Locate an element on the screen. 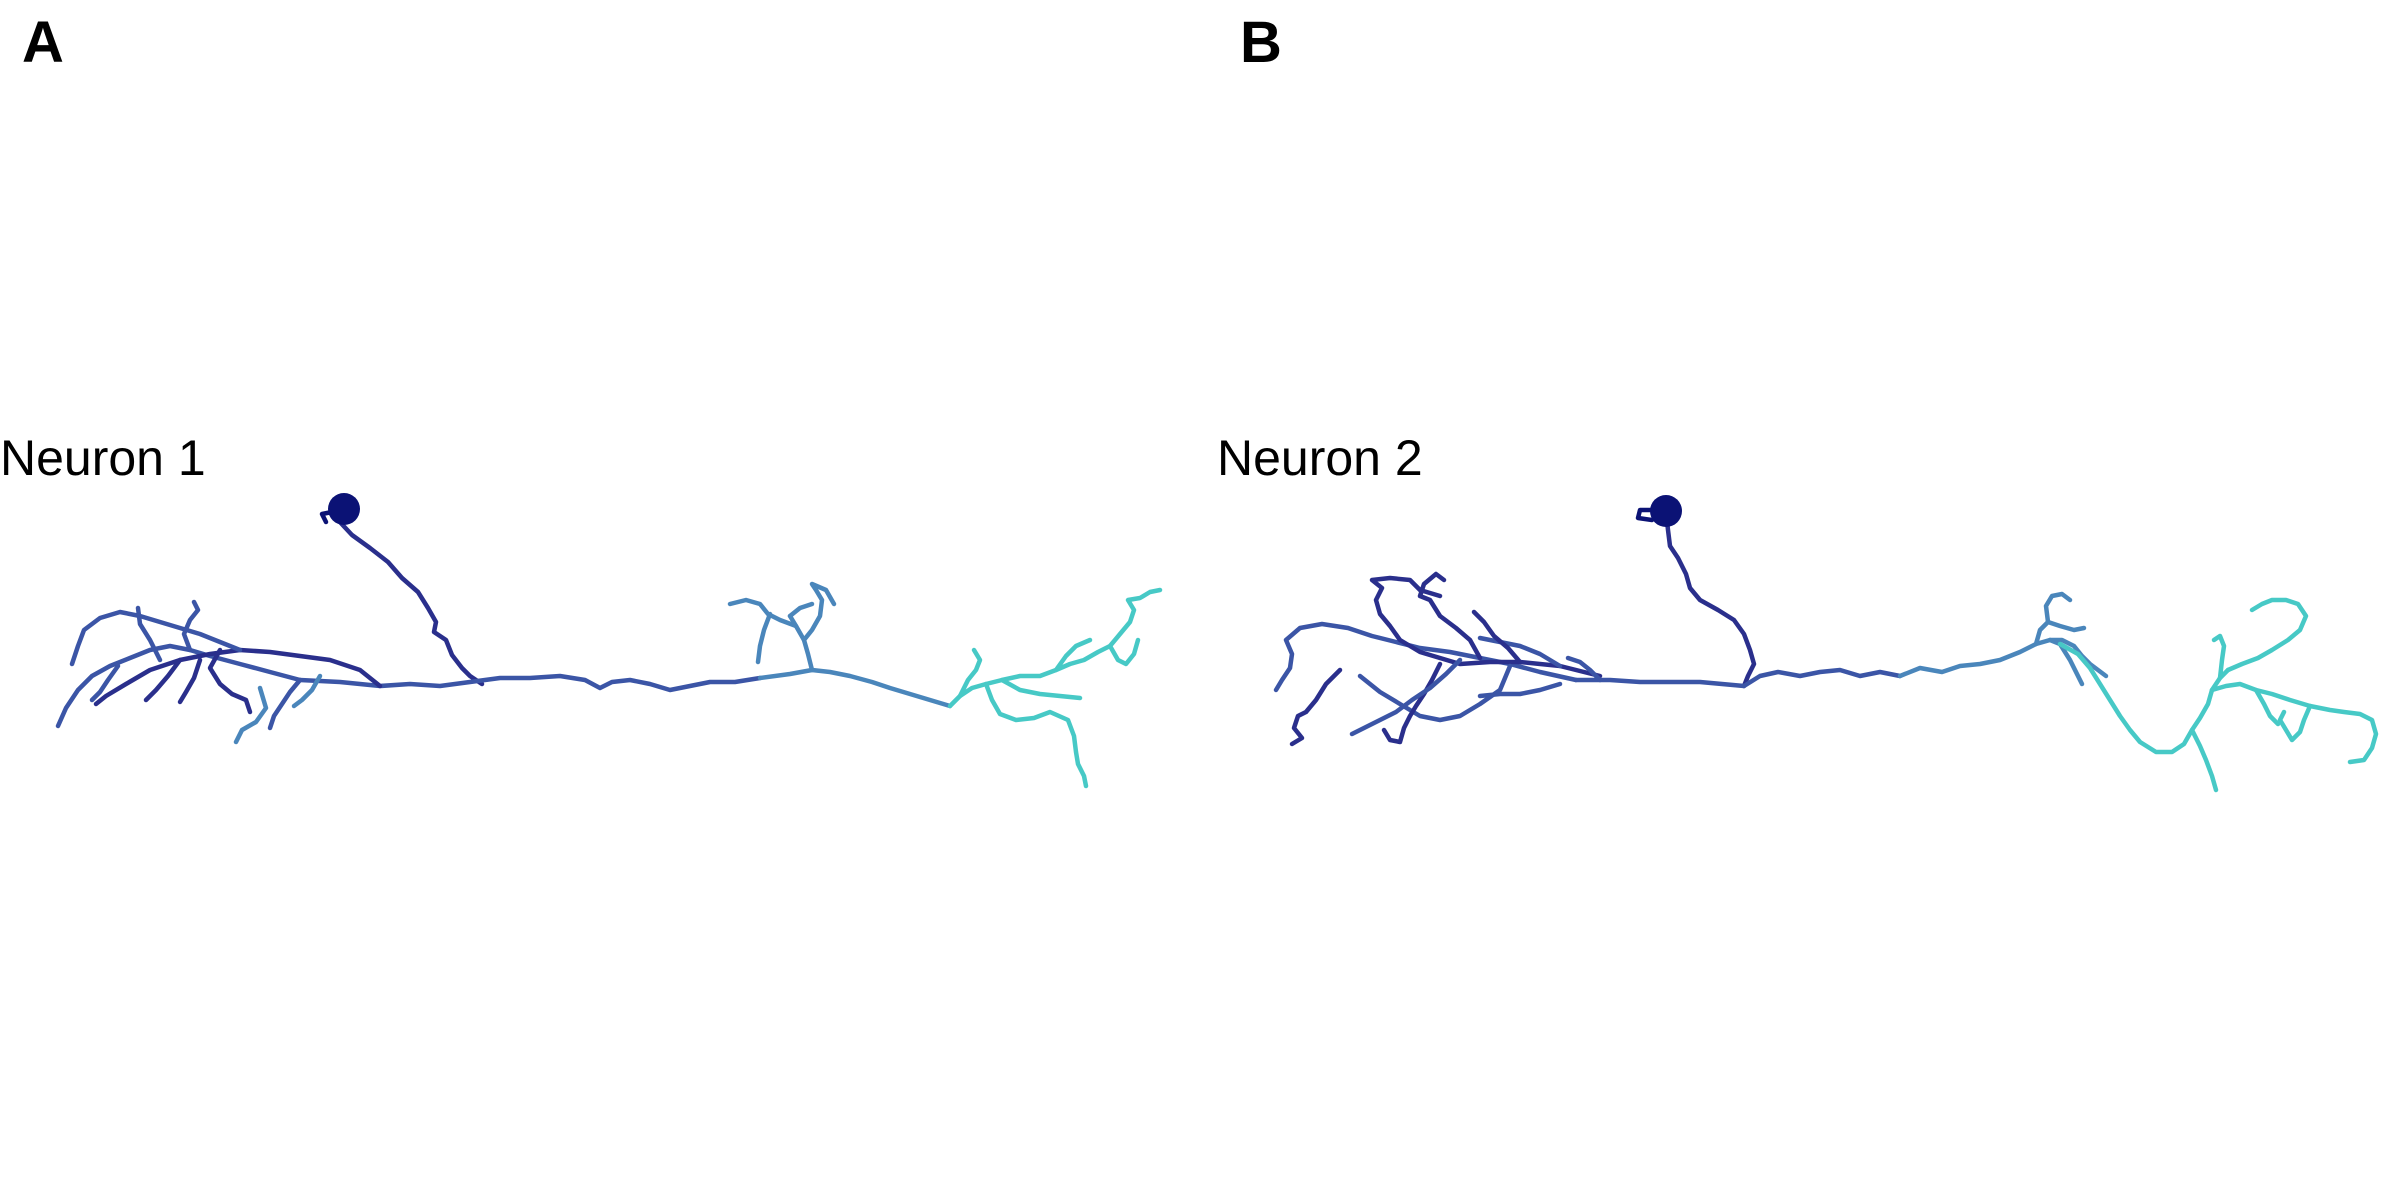 The width and height of the screenshot is (2400, 1200). neuron-2-soma-group is located at coordinates (1660, 511).